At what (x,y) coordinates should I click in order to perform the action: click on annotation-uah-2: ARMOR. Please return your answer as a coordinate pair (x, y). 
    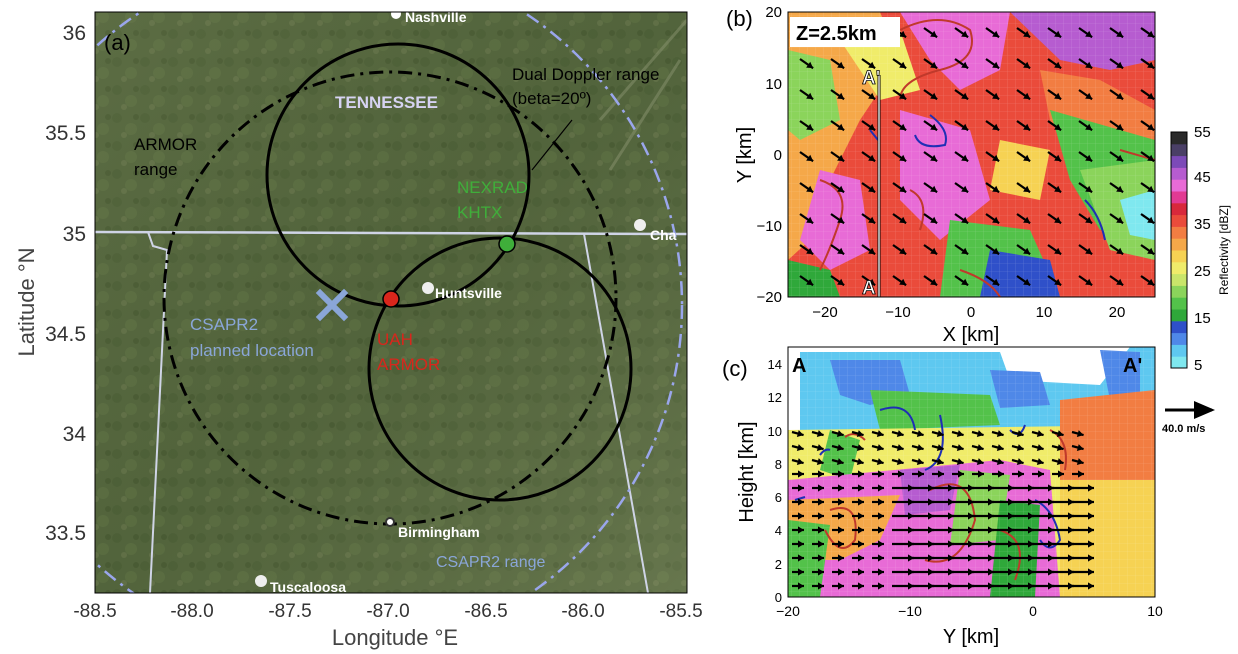
    Looking at the image, I should click on (408, 364).